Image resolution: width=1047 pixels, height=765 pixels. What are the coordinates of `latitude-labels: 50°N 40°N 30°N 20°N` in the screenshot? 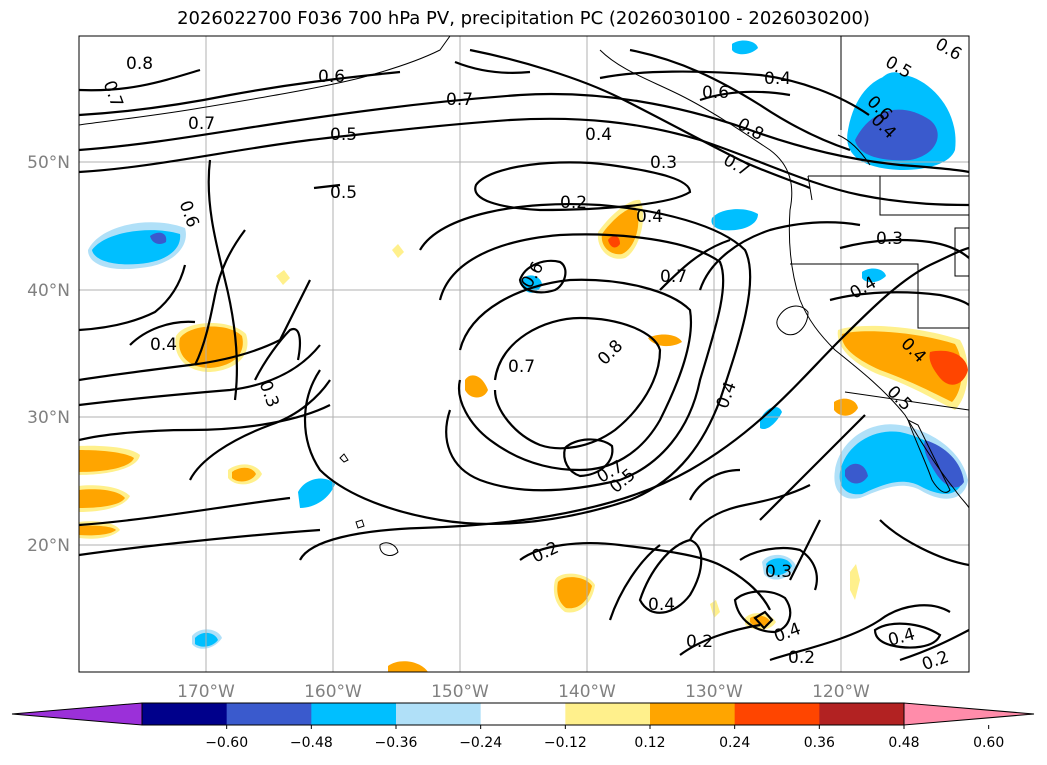 It's located at (48, 354).